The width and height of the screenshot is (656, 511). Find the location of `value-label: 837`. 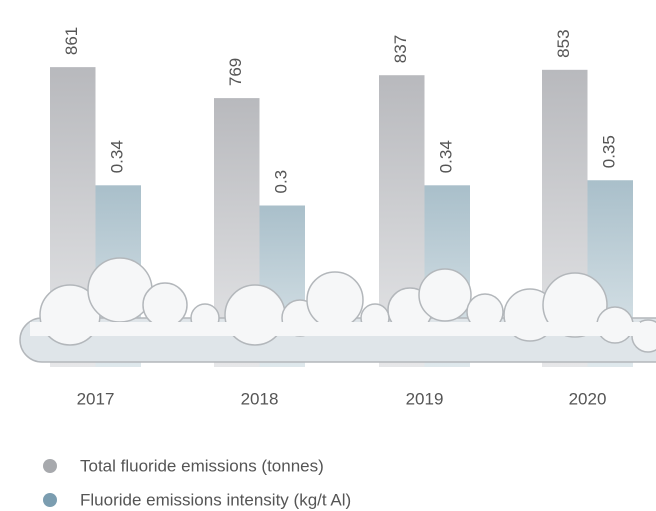

value-label: 837 is located at coordinates (400, 49).